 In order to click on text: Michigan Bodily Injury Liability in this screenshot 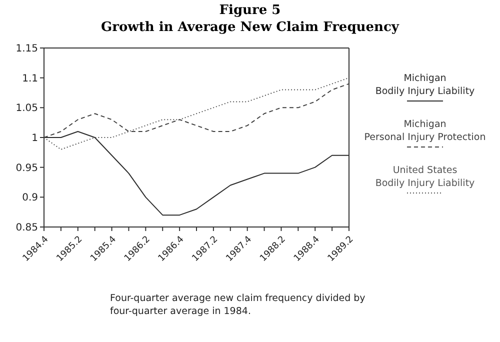, I will do `click(425, 85)`.